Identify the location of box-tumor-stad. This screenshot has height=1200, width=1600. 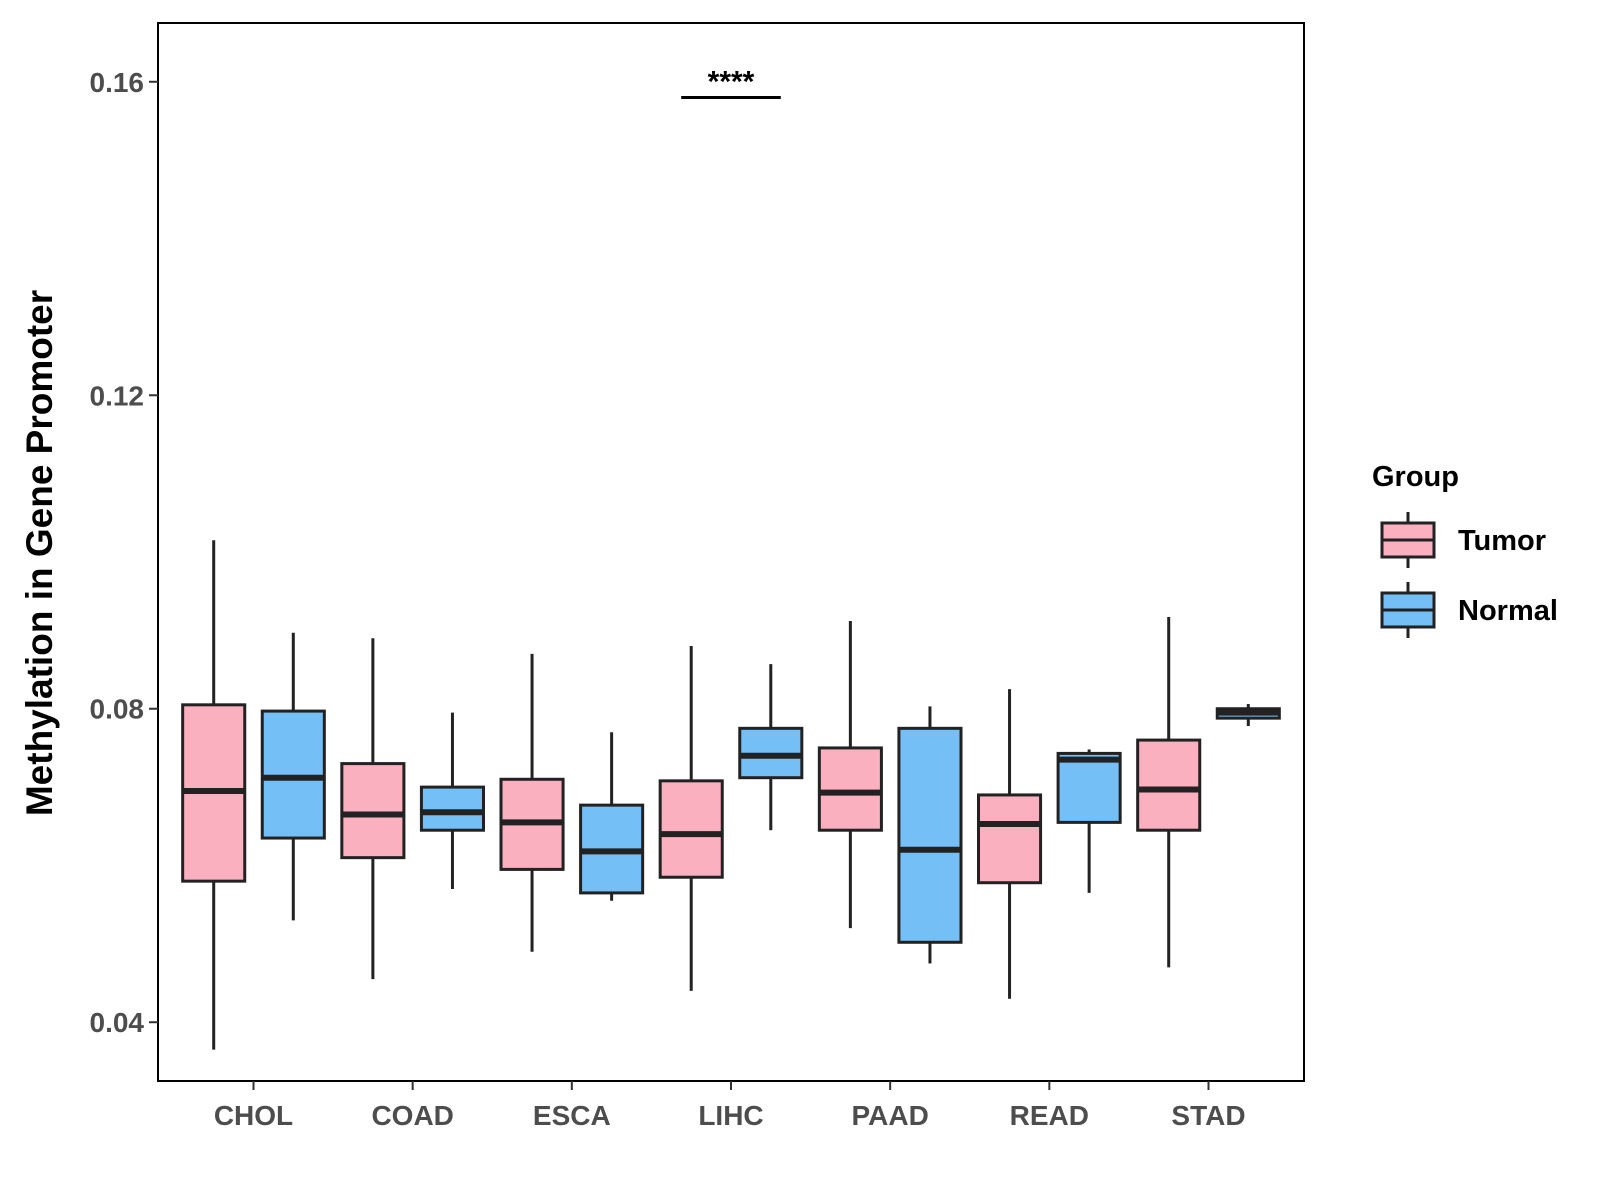
(1169, 792).